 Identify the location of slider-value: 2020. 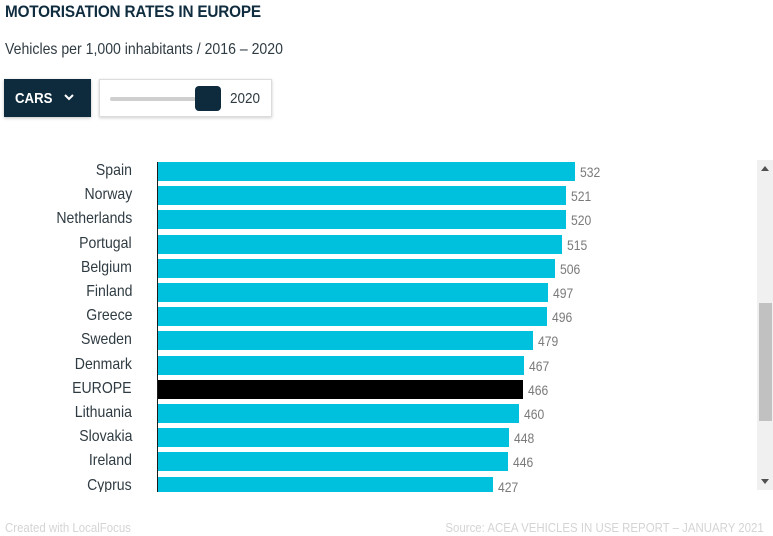
(245, 98).